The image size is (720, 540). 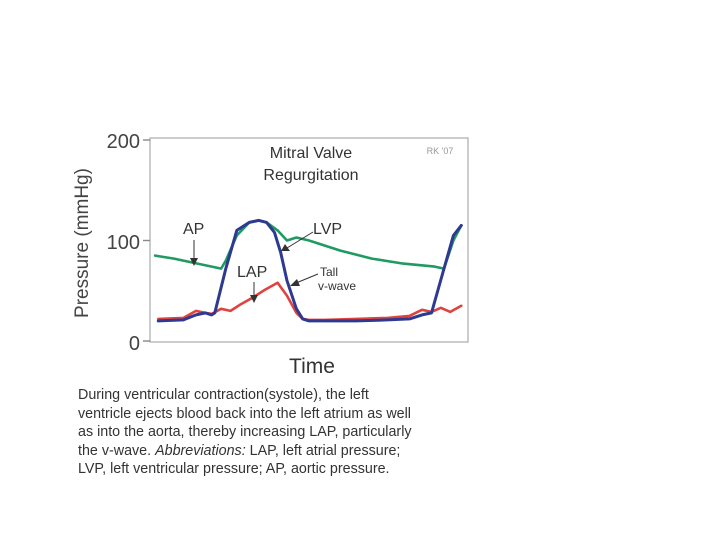 I want to click on y-axis-label: Pressure (mmHg), so click(x=82, y=243).